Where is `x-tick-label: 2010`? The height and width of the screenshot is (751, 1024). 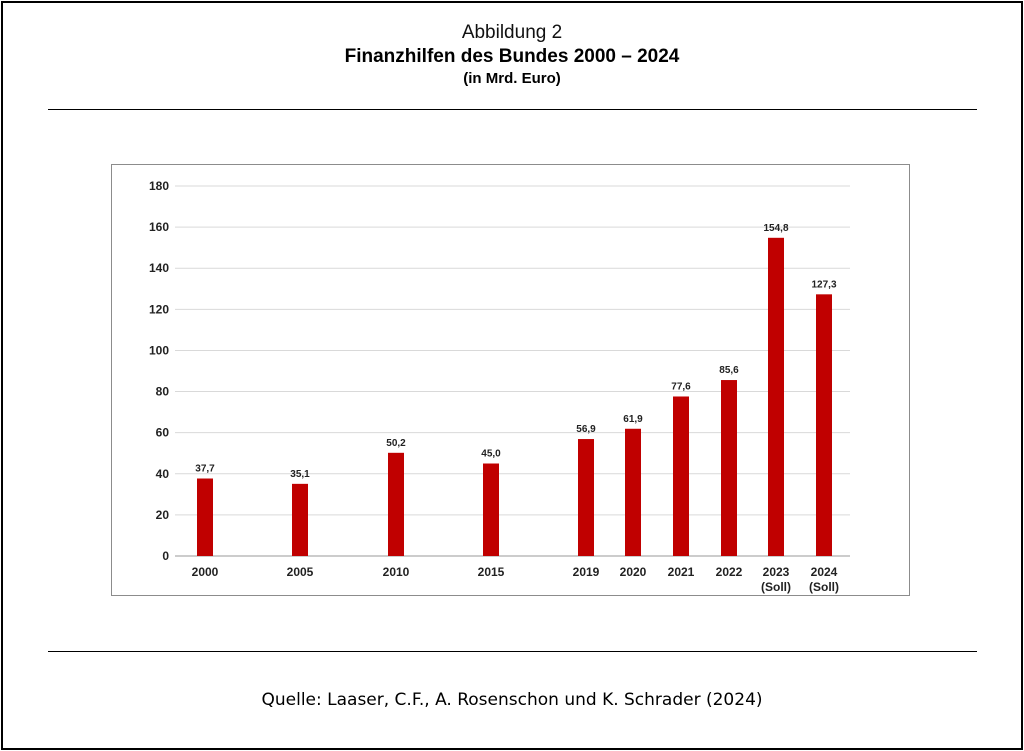 x-tick-label: 2010 is located at coordinates (396, 572).